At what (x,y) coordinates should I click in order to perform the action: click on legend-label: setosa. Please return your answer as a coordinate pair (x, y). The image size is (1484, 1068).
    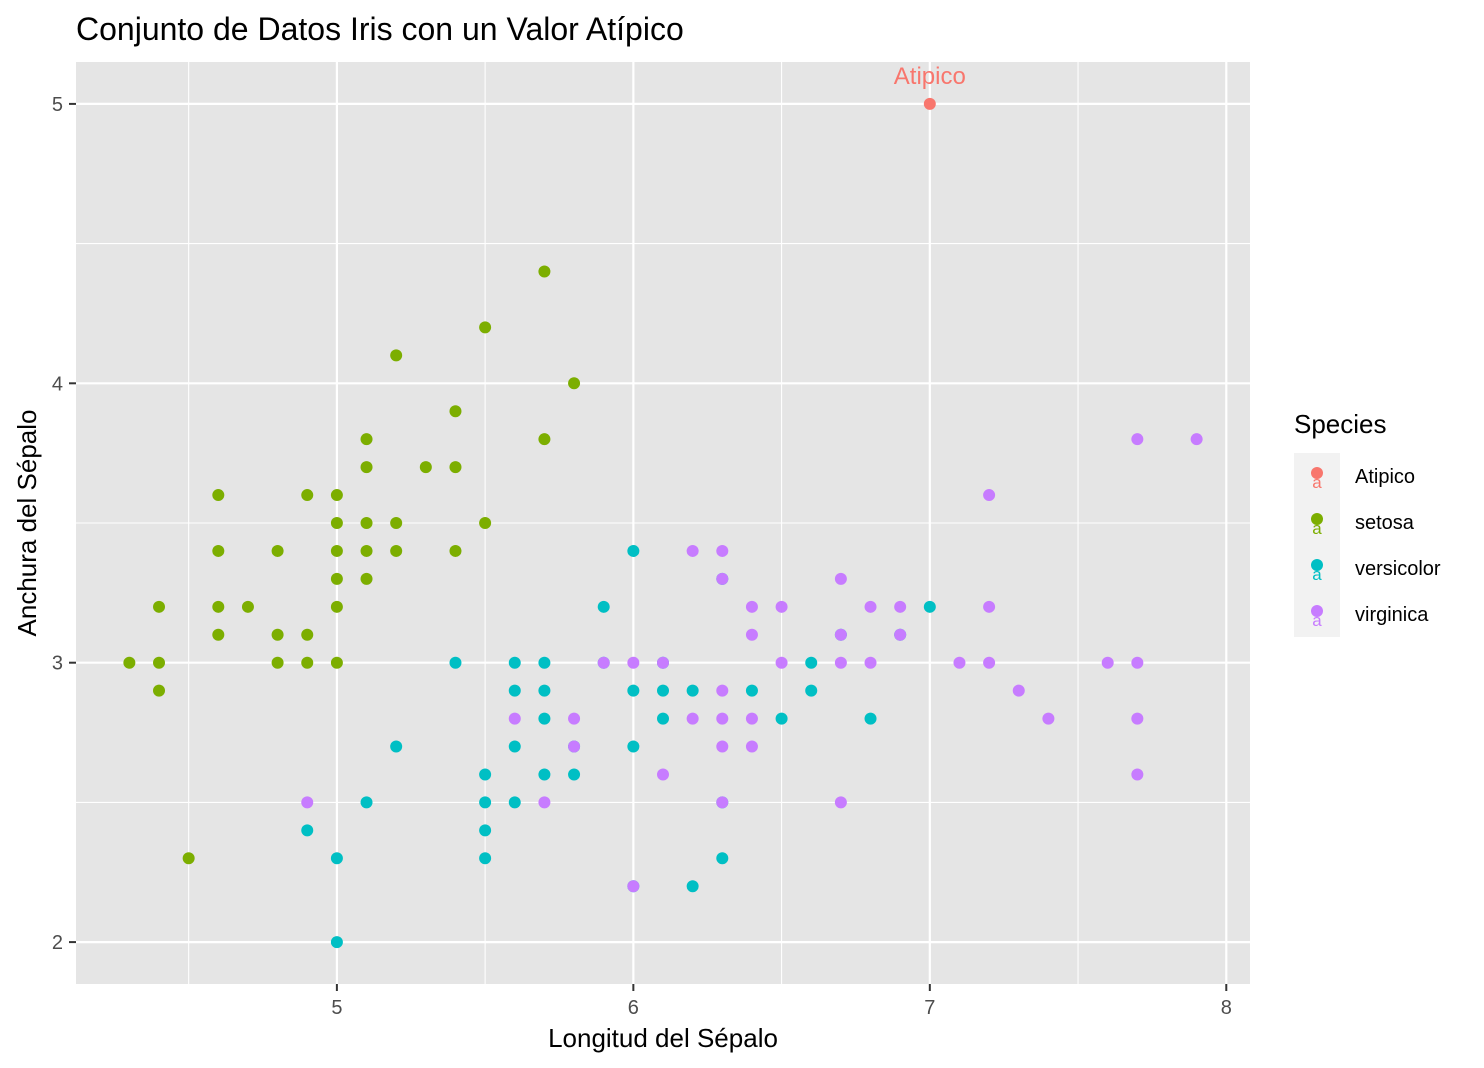
    Looking at the image, I should click on (1385, 523).